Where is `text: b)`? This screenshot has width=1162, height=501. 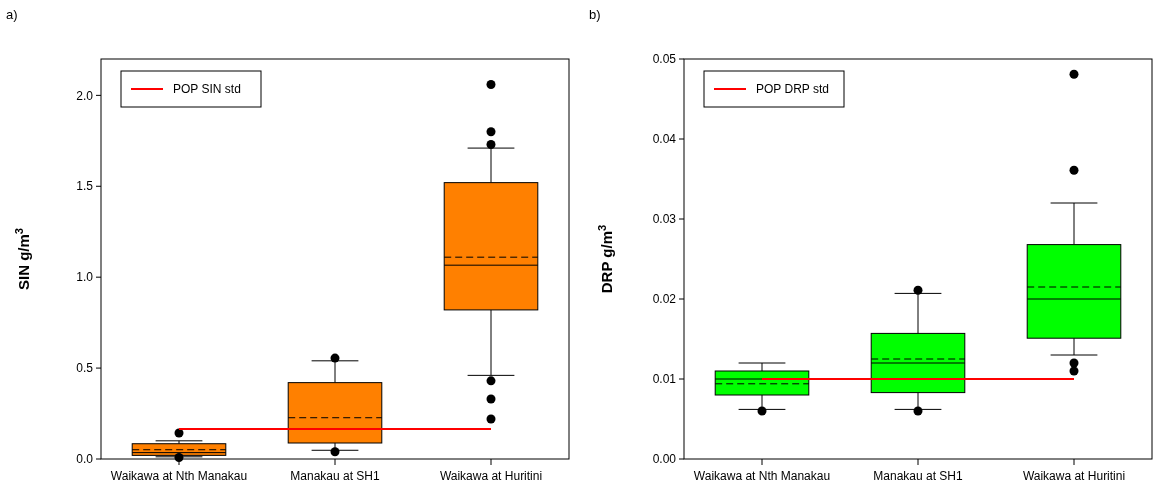 text: b) is located at coordinates (595, 14).